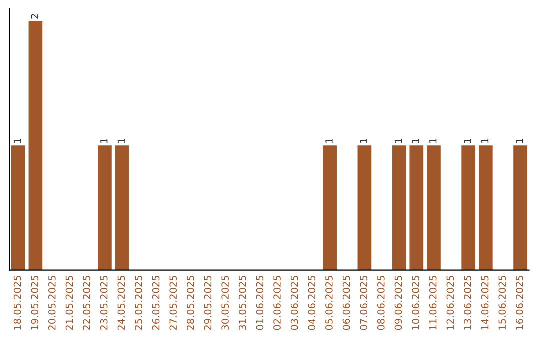 This screenshot has width=540, height=340. What do you see at coordinates (433, 303) in the screenshot?
I see `x-tick-label: 11.06.2025` at bounding box center [433, 303].